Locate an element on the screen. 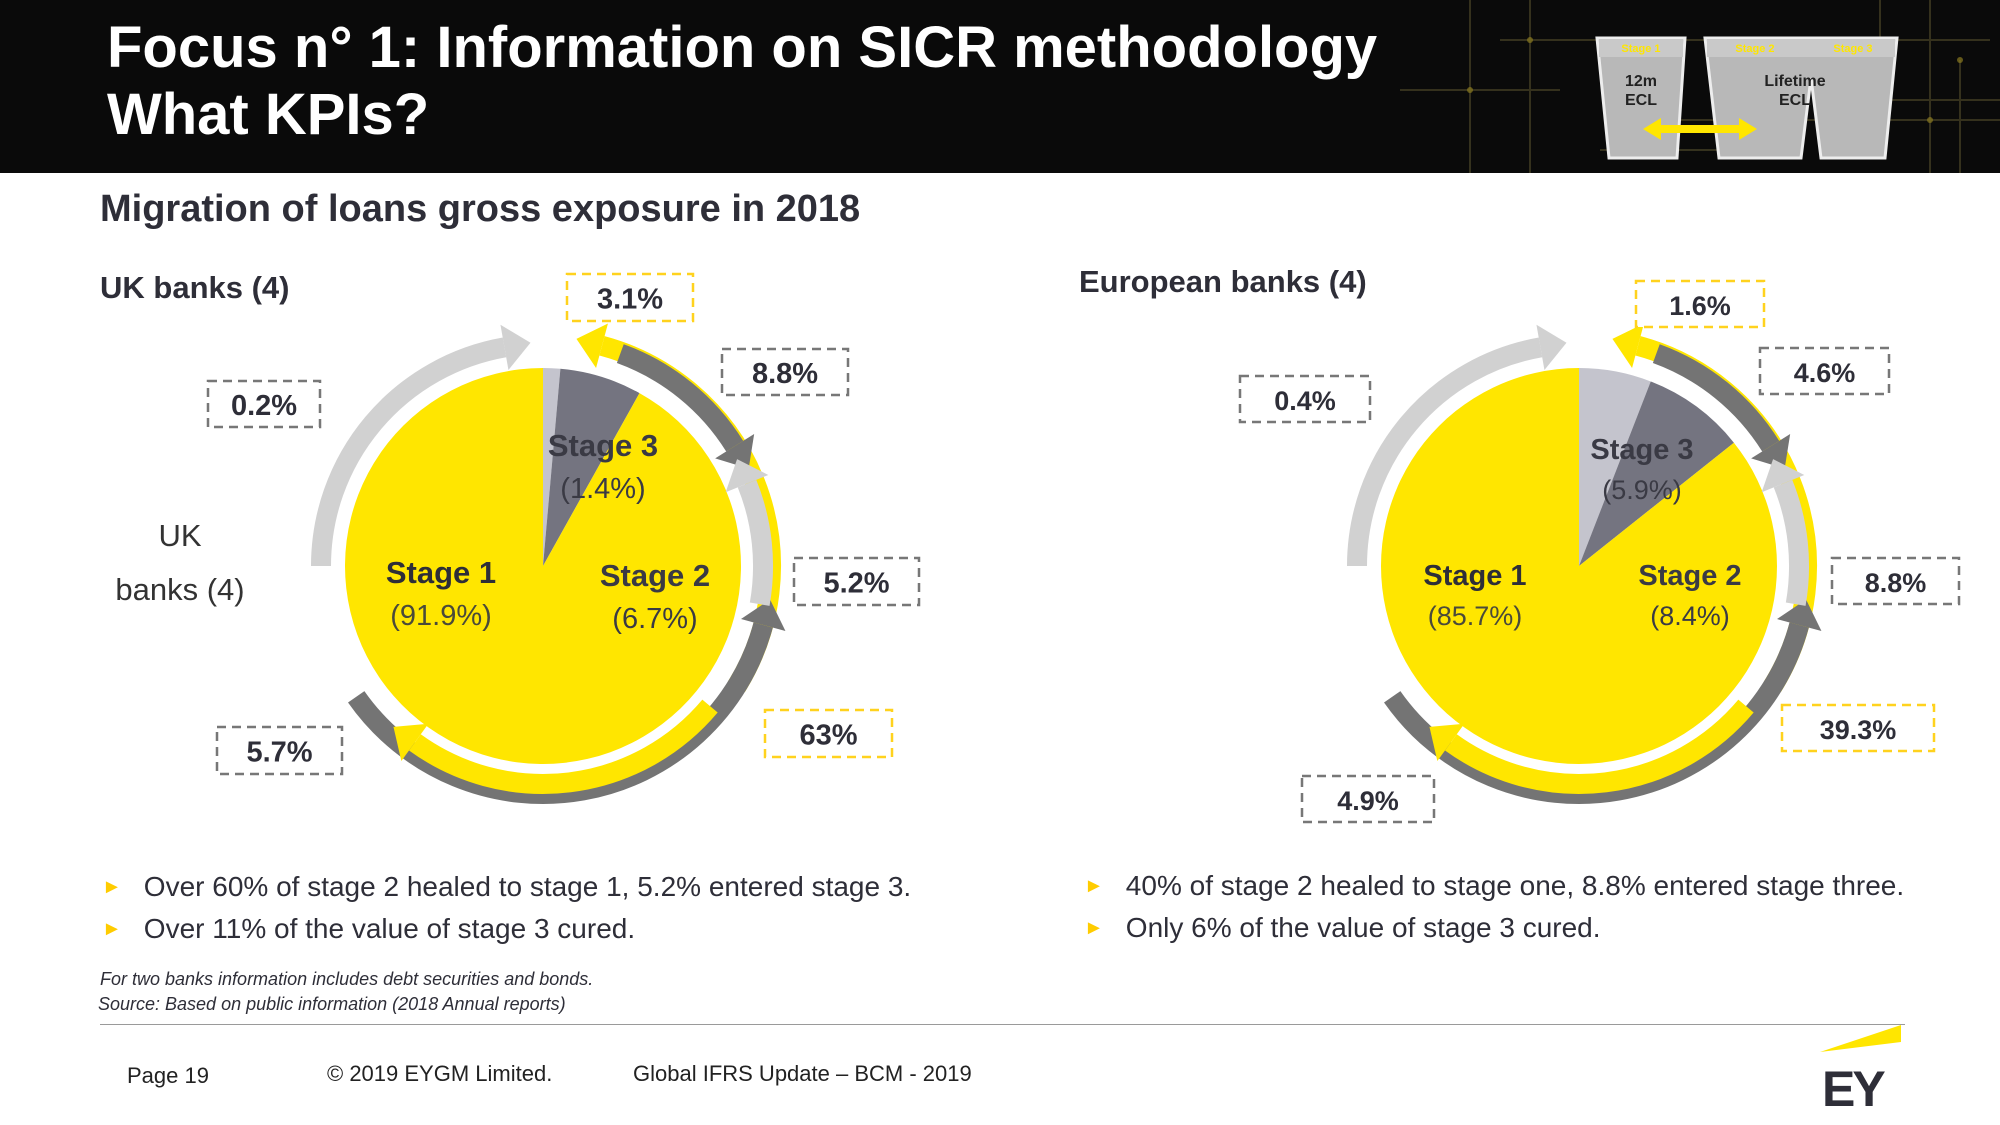  ey-logo: EY is located at coordinates (1860, 1068).